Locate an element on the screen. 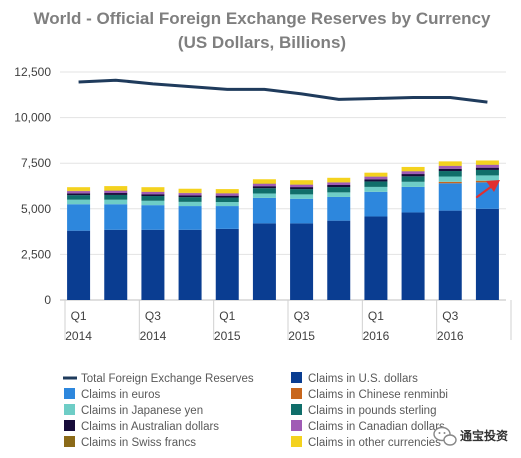  wechat-icon is located at coordinates (445, 436).